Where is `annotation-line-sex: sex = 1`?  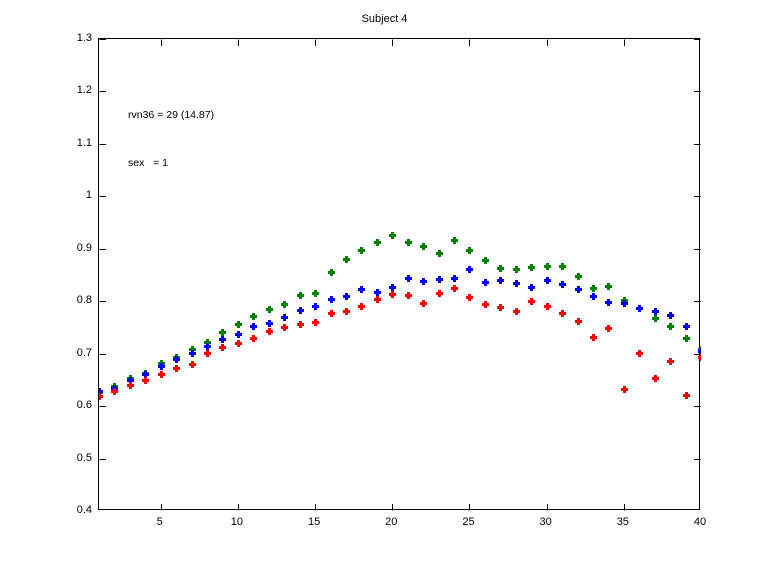
annotation-line-sex: sex = 1 is located at coordinates (148, 163).